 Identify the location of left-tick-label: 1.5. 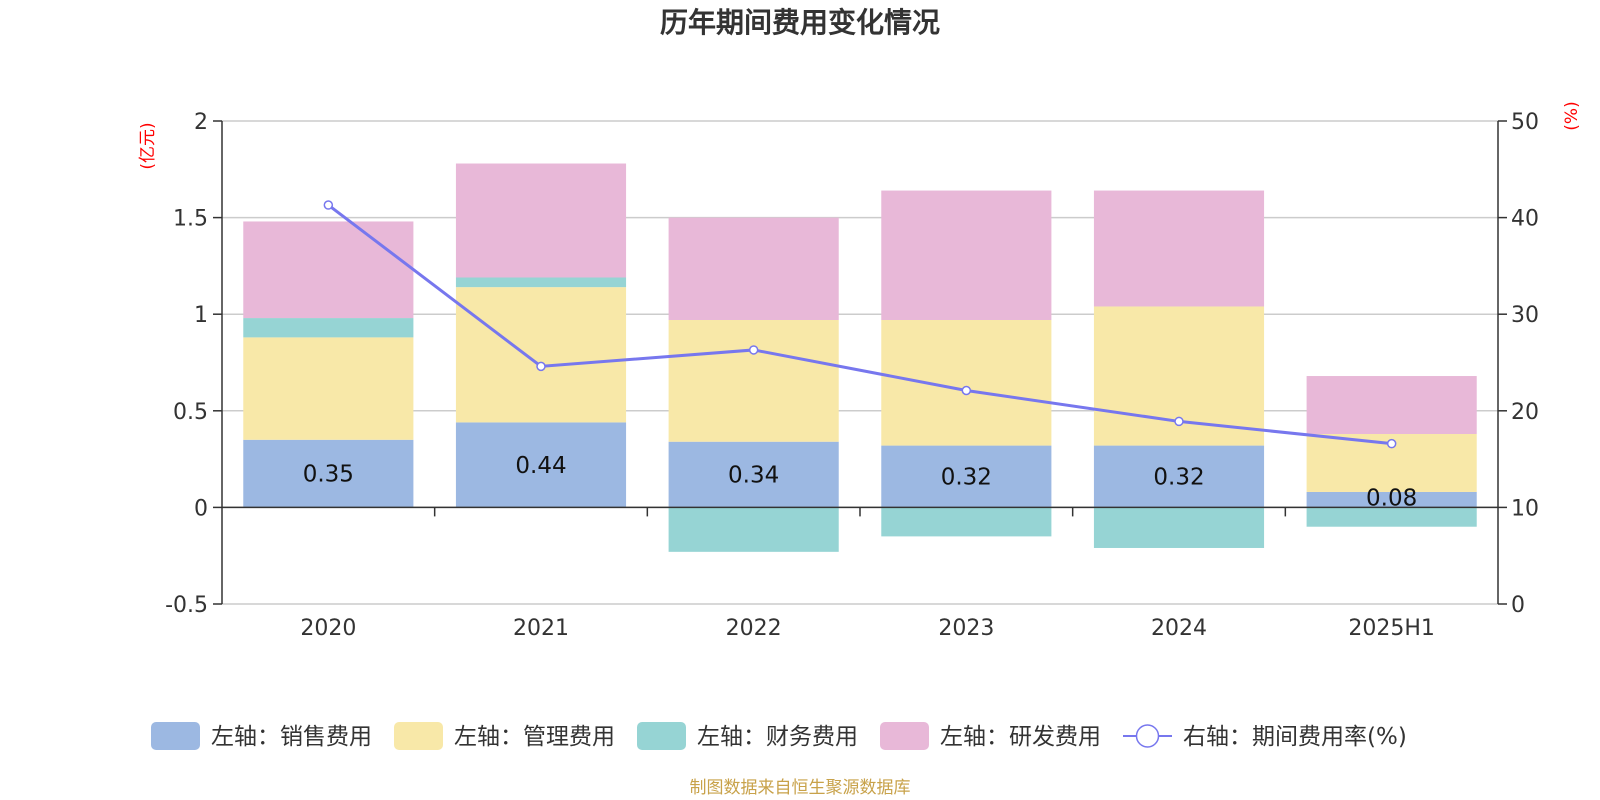
(190, 219).